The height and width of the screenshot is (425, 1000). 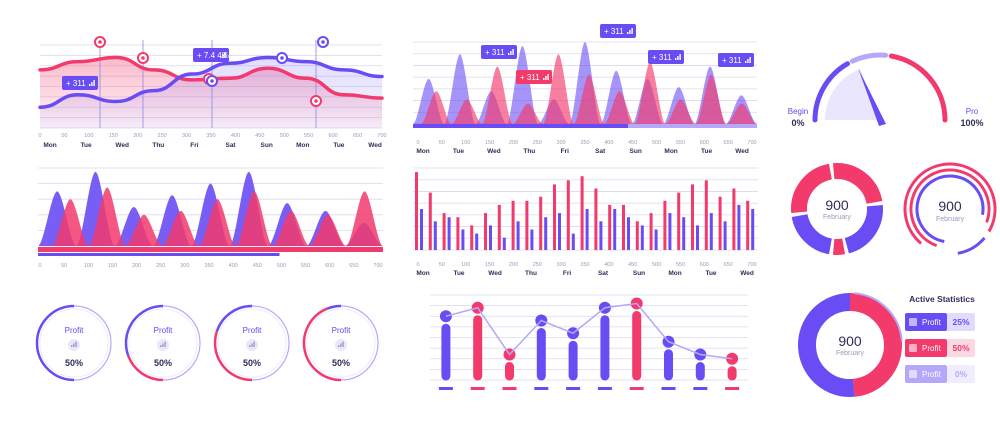 What do you see at coordinates (600, 151) in the screenshot?
I see `day-label: Sat` at bounding box center [600, 151].